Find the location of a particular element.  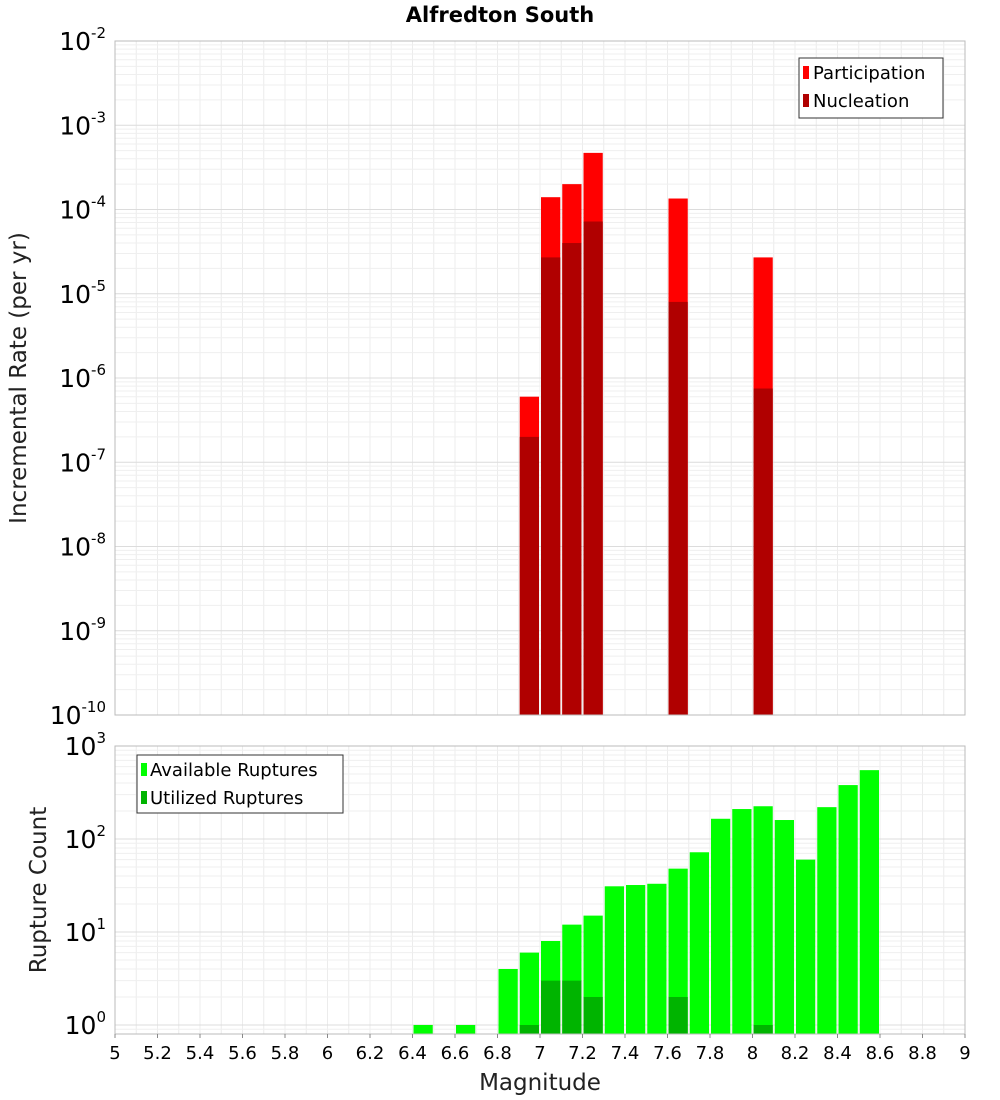

x-tick-label: 5.6 is located at coordinates (242, 1053).